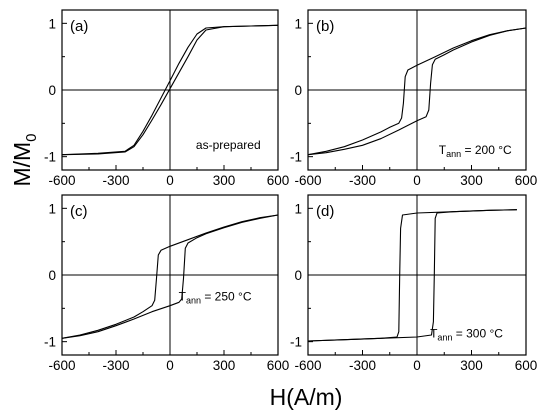 Image resolution: width=550 pixels, height=417 pixels. I want to click on panel-annotation: as-prepared, so click(228, 145).